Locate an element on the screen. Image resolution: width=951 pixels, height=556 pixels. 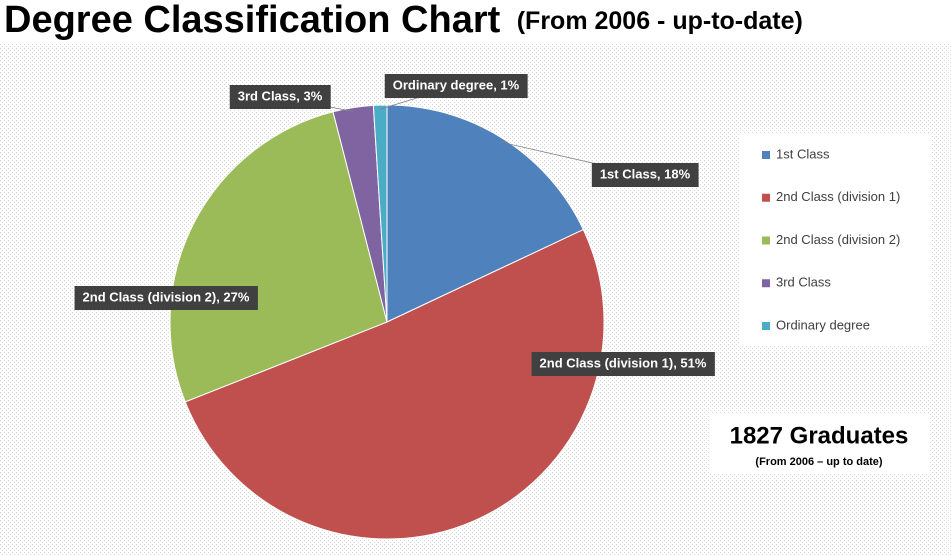
data-label: 3rd Class, 3% is located at coordinates (280, 95).